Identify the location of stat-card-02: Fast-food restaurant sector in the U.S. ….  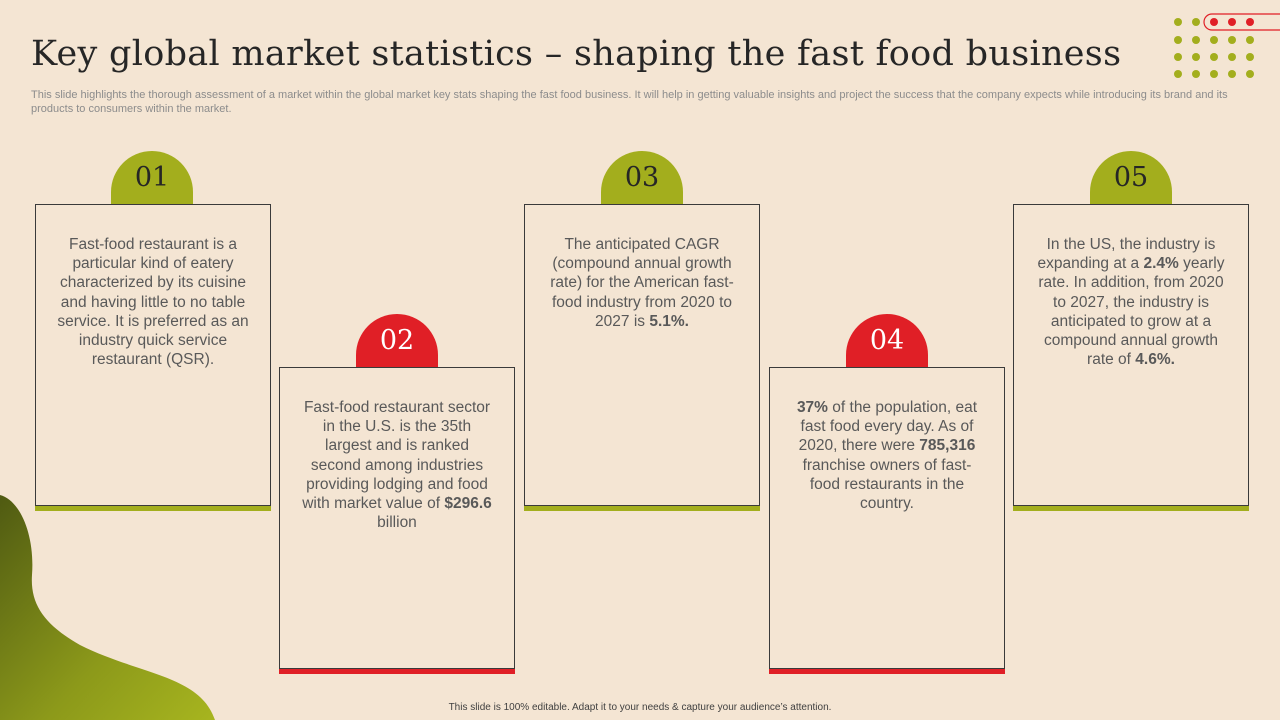
(397, 520).